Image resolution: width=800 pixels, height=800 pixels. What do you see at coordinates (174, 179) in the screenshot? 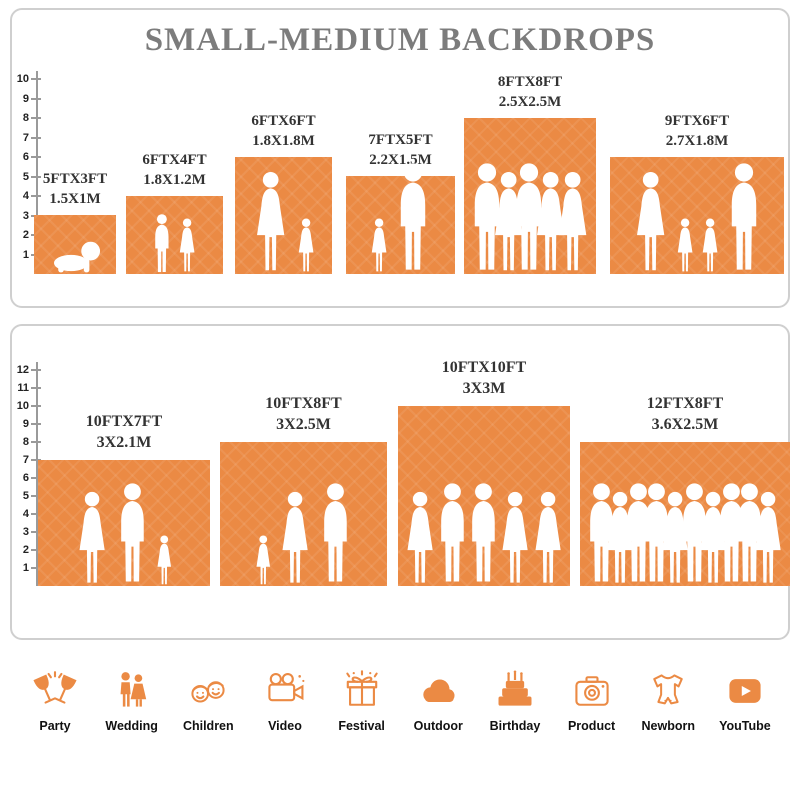
I see `bar-size-m: 1.8X1.2M` at bounding box center [174, 179].